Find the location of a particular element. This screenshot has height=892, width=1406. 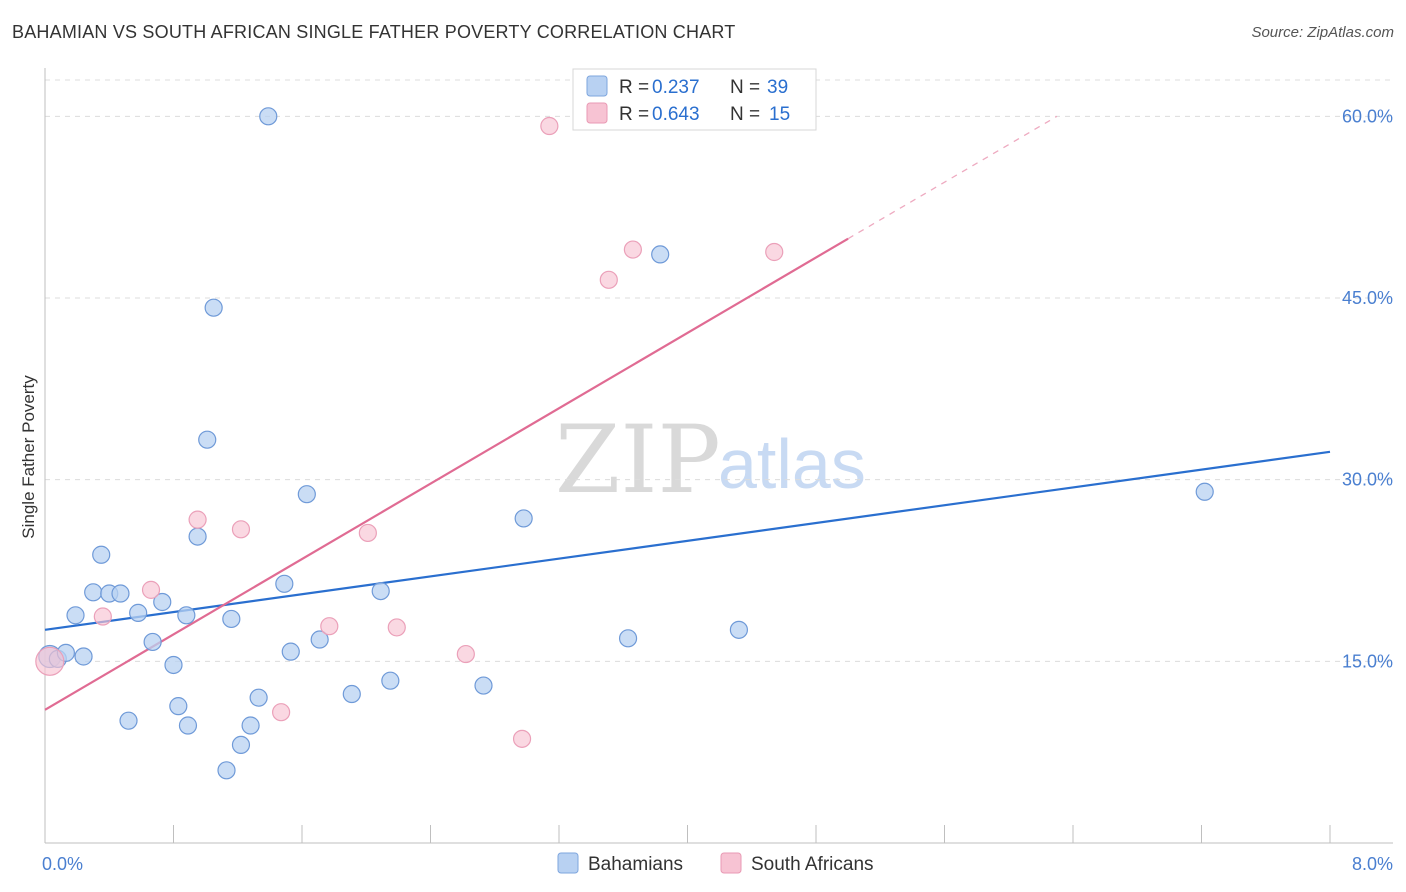

y-tick-label: 30.0% is located at coordinates (1367, 480).